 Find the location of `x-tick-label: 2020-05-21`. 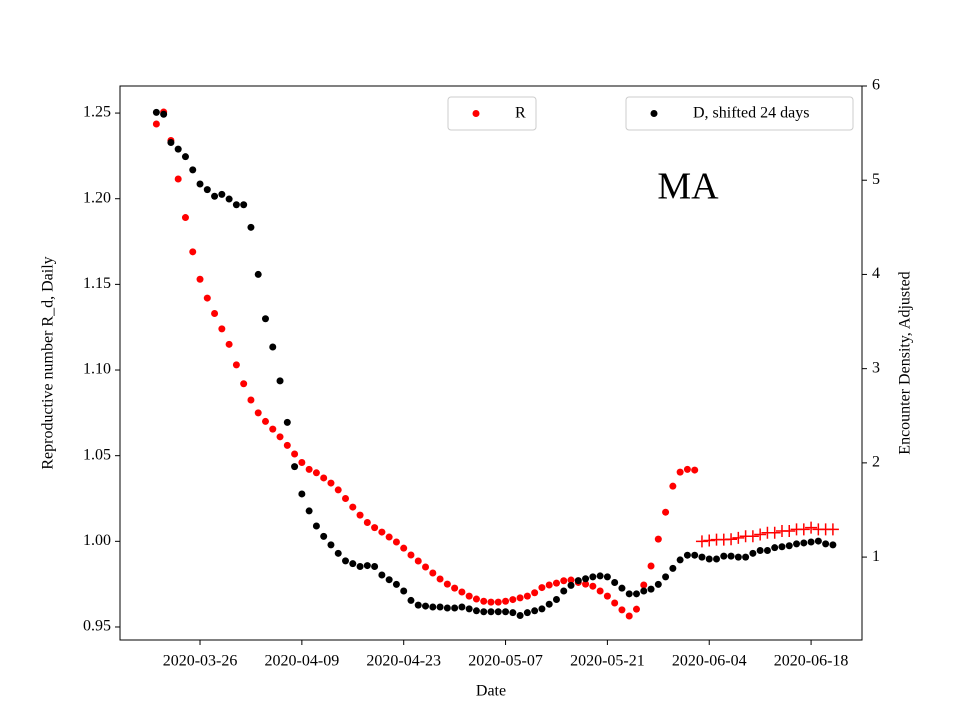

x-tick-label: 2020-05-21 is located at coordinates (607, 661).